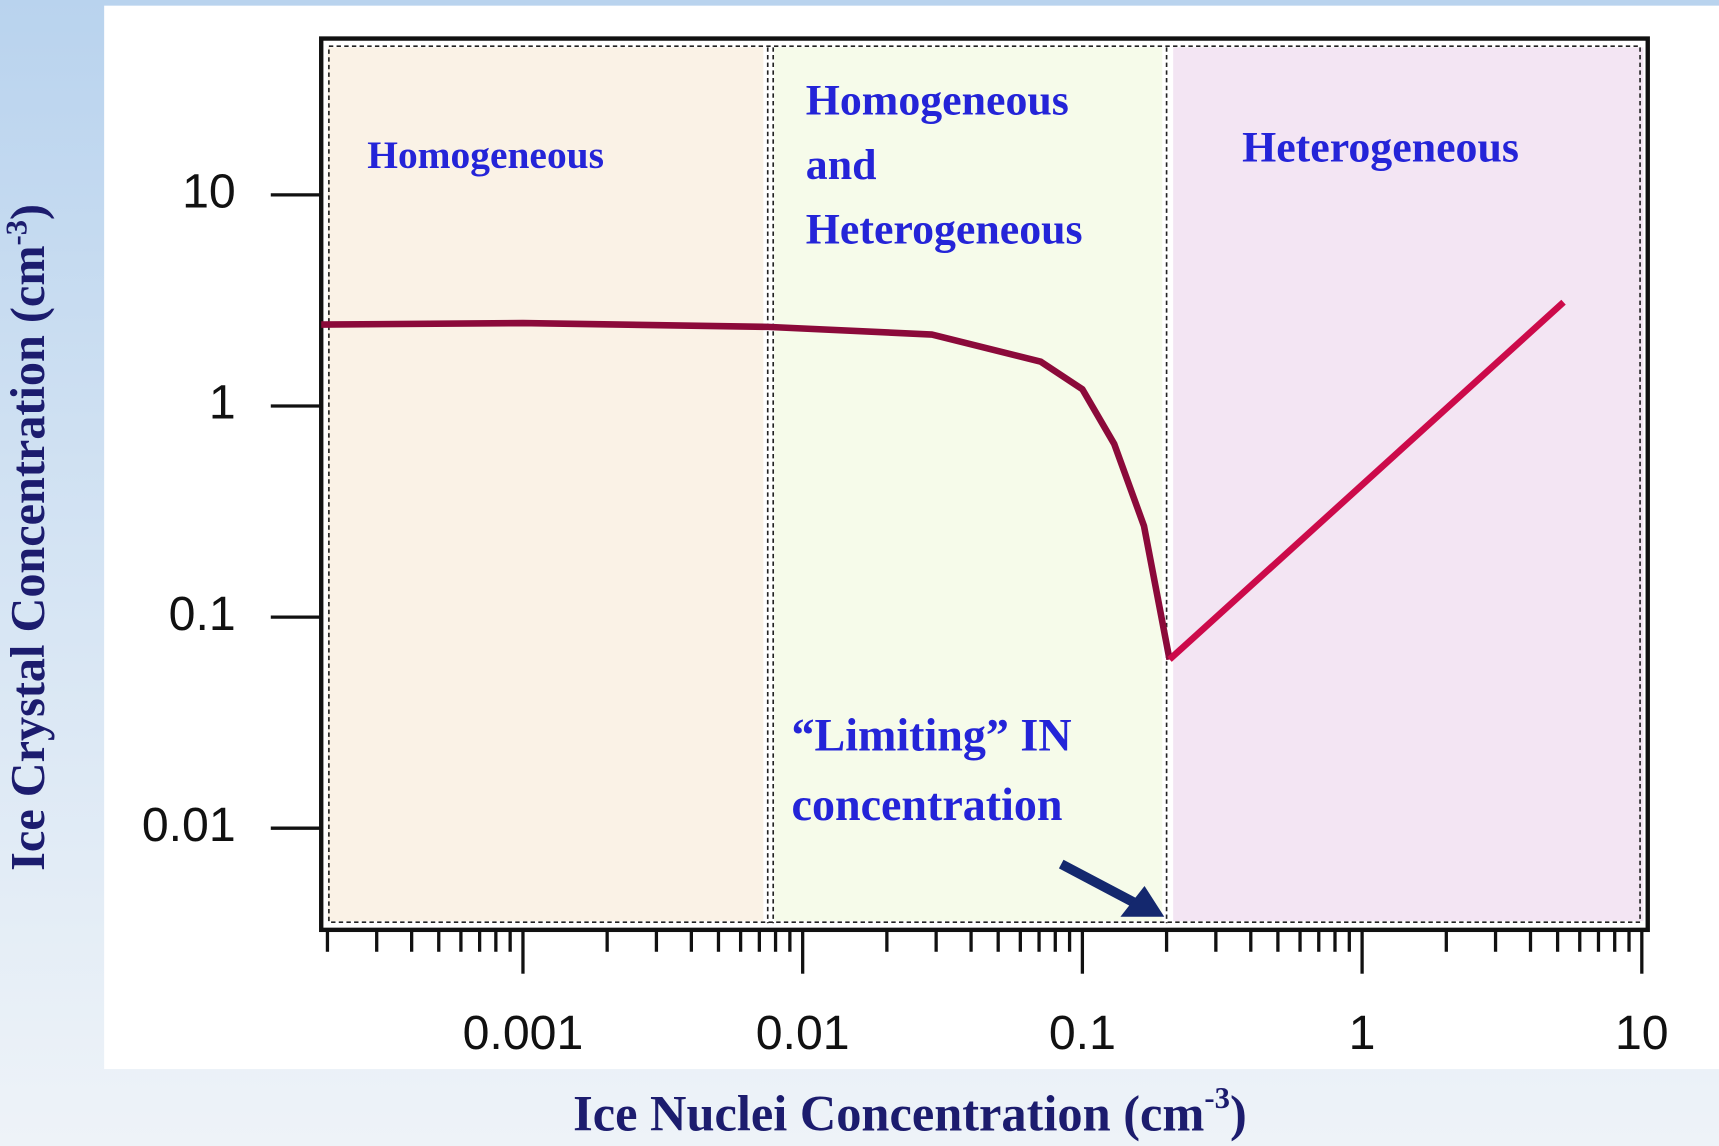 The image size is (1719, 1146). What do you see at coordinates (803, 1033) in the screenshot?
I see `x-tick-label: 0.01` at bounding box center [803, 1033].